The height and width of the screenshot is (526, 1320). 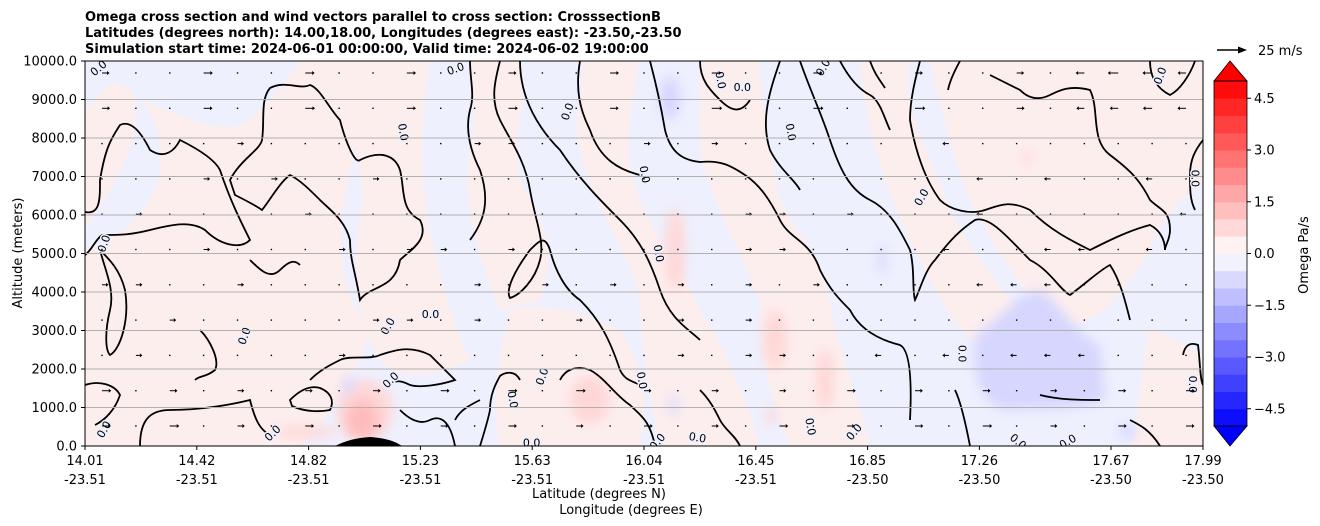 What do you see at coordinates (1264, 99) in the screenshot?
I see `colorbar-tick-label: 4.5` at bounding box center [1264, 99].